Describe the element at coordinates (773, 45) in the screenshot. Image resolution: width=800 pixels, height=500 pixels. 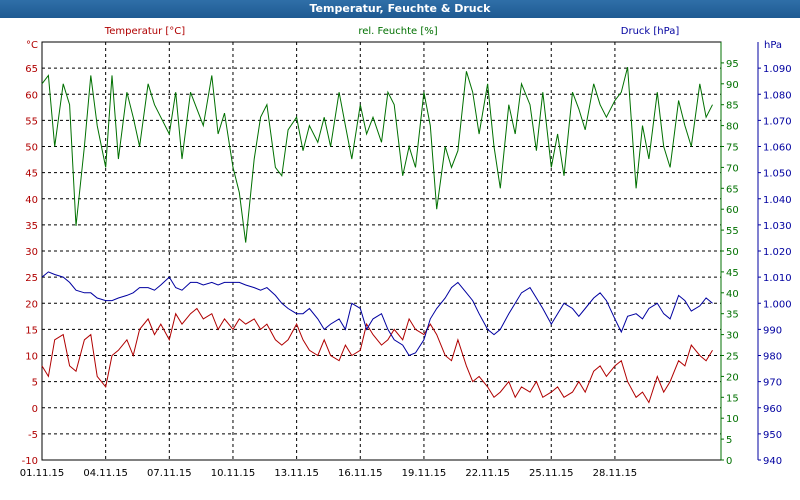
I see `pressure-unit-label: hPa` at that location.